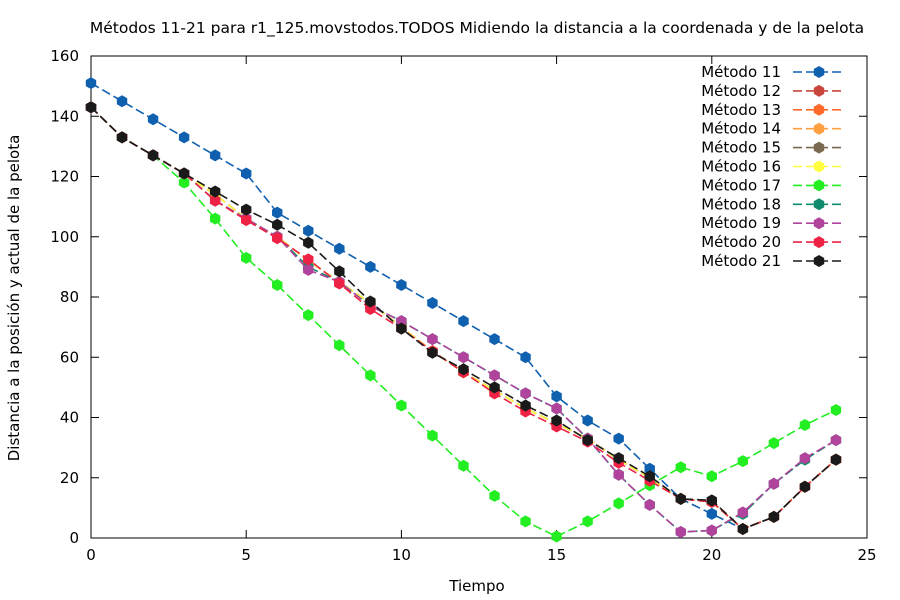 The height and width of the screenshot is (600, 900). What do you see at coordinates (741, 185) in the screenshot?
I see `legend-label: Método 17` at bounding box center [741, 185].